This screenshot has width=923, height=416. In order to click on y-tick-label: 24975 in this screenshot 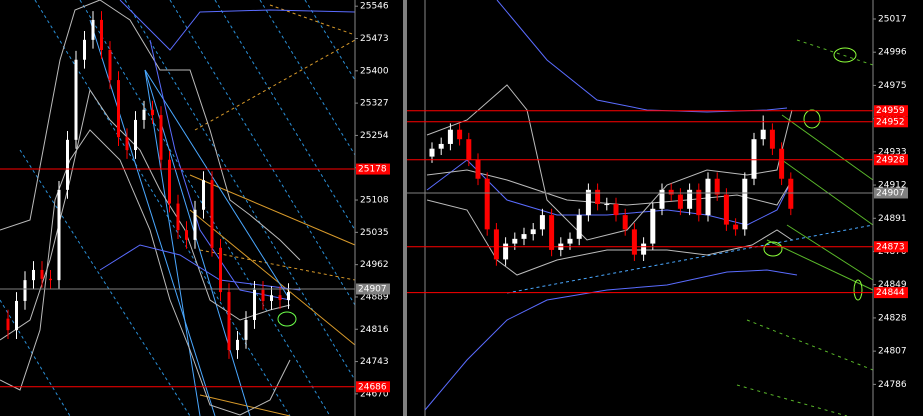, I will do `click(892, 86)`.